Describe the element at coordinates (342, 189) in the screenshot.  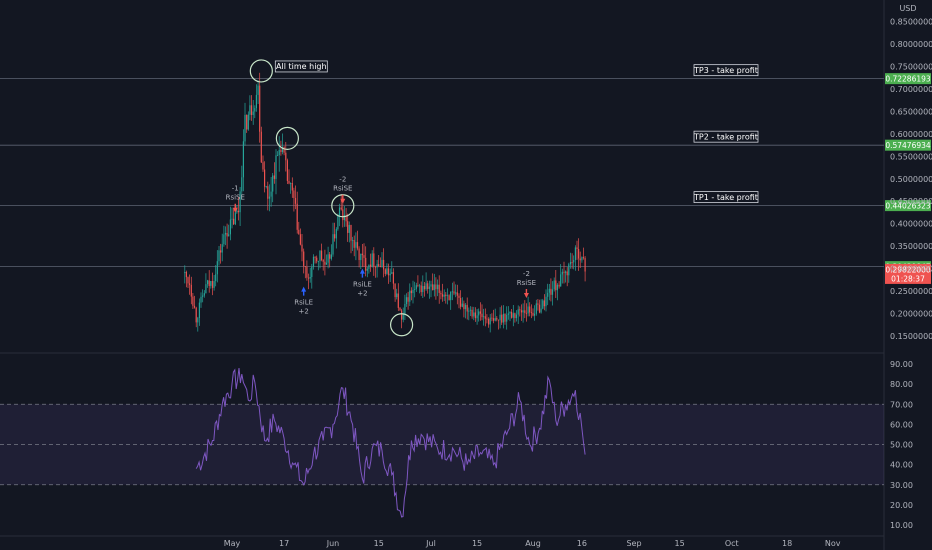
I see `signal-label: RsiSE` at that location.